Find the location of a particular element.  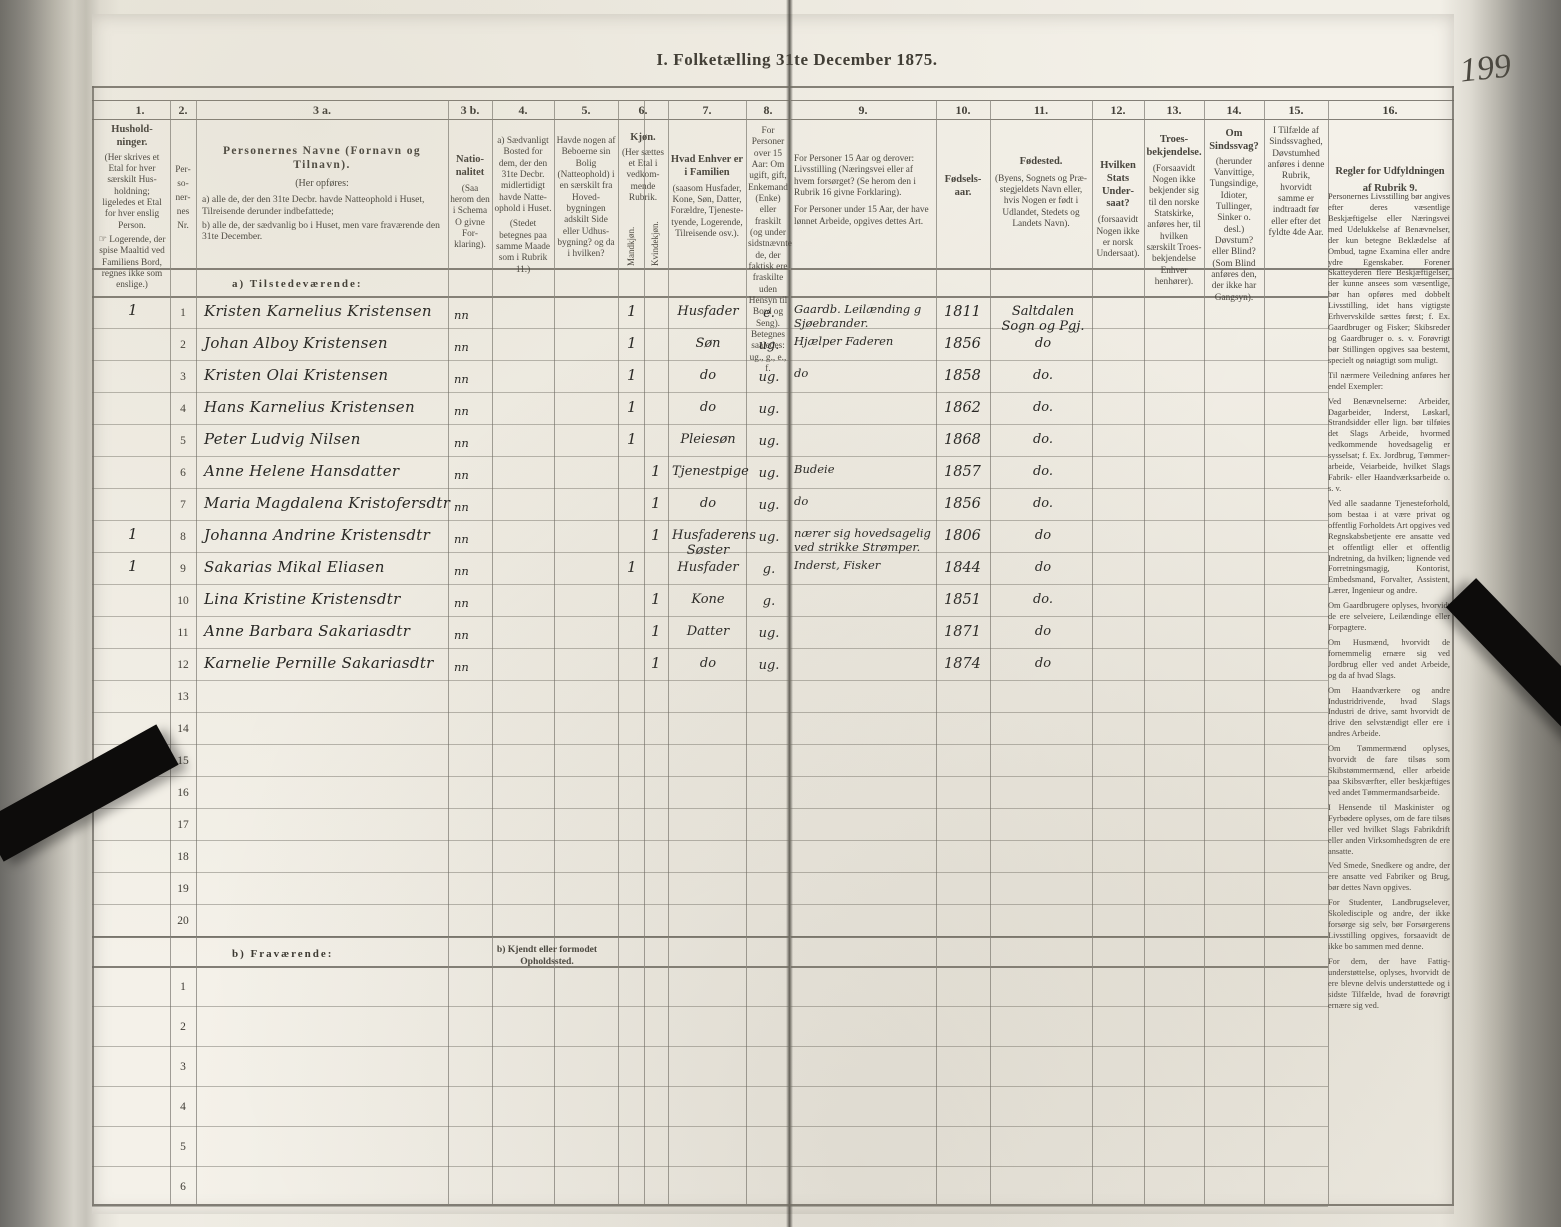

cell-name: Sakarias Mikal Eliasen is located at coordinates (294, 567).